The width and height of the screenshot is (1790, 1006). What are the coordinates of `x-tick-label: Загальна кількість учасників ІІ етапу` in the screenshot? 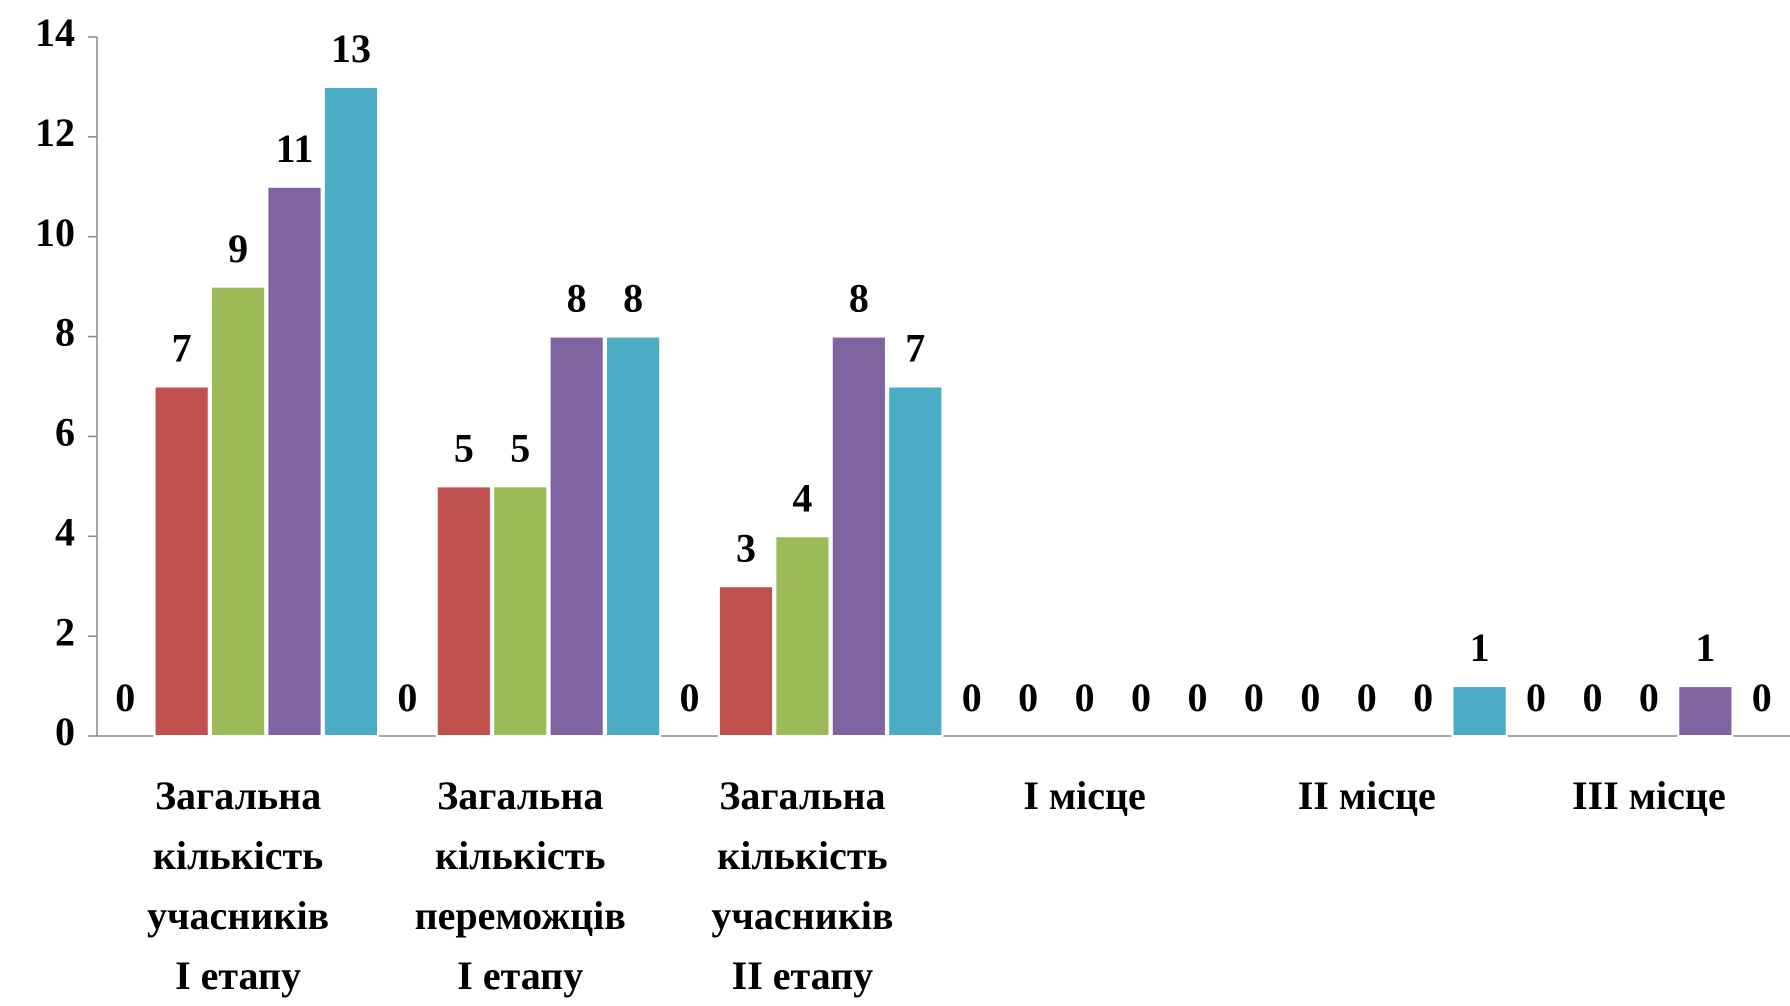 It's located at (802, 885).